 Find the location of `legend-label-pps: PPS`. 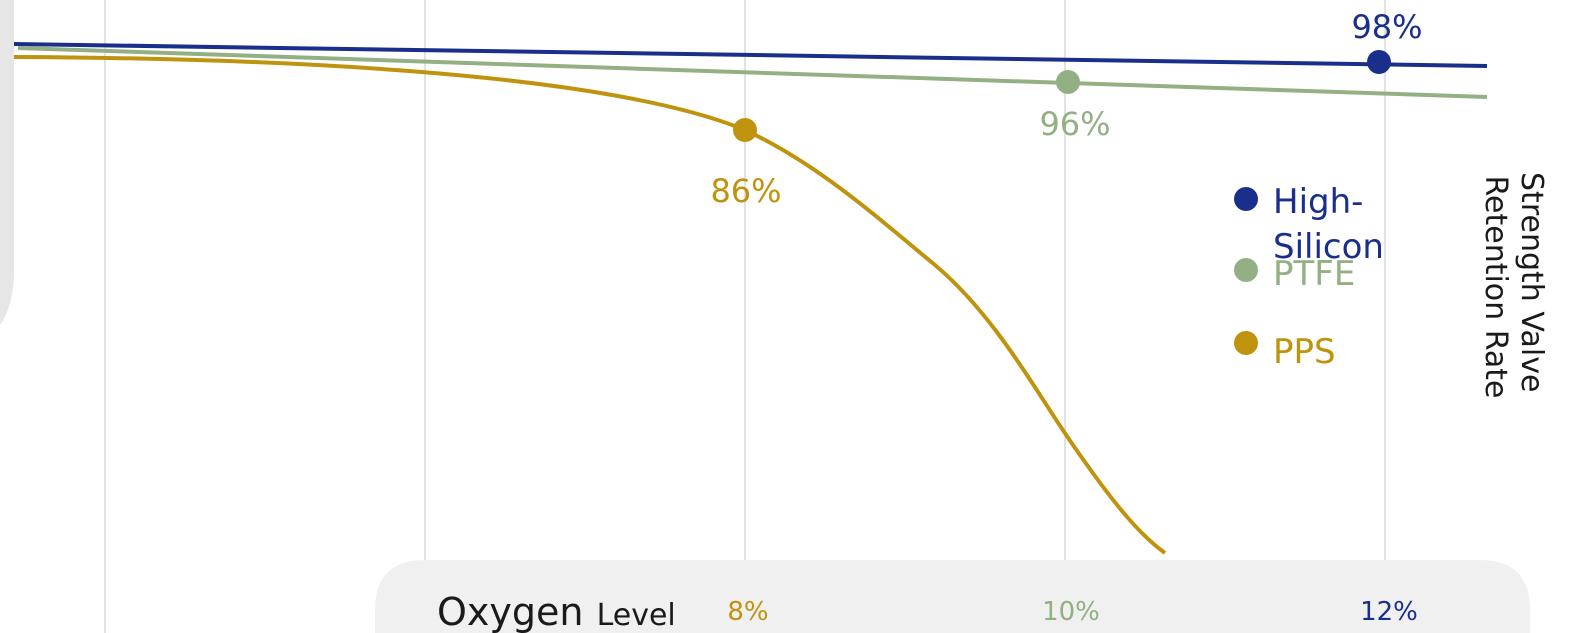

legend-label-pps: PPS is located at coordinates (1304, 352).